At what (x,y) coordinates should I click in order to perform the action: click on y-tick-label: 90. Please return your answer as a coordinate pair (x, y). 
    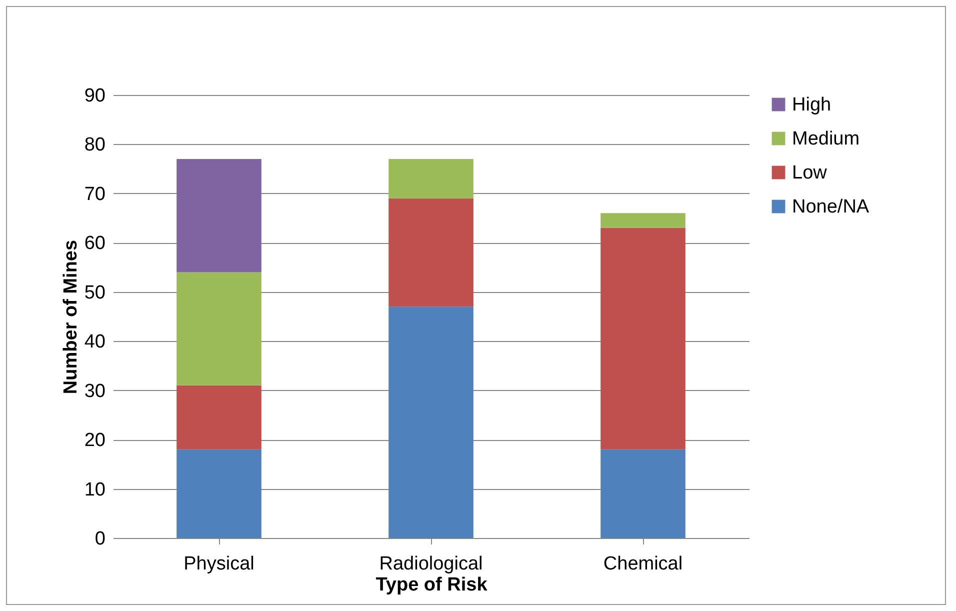
    Looking at the image, I should click on (95, 96).